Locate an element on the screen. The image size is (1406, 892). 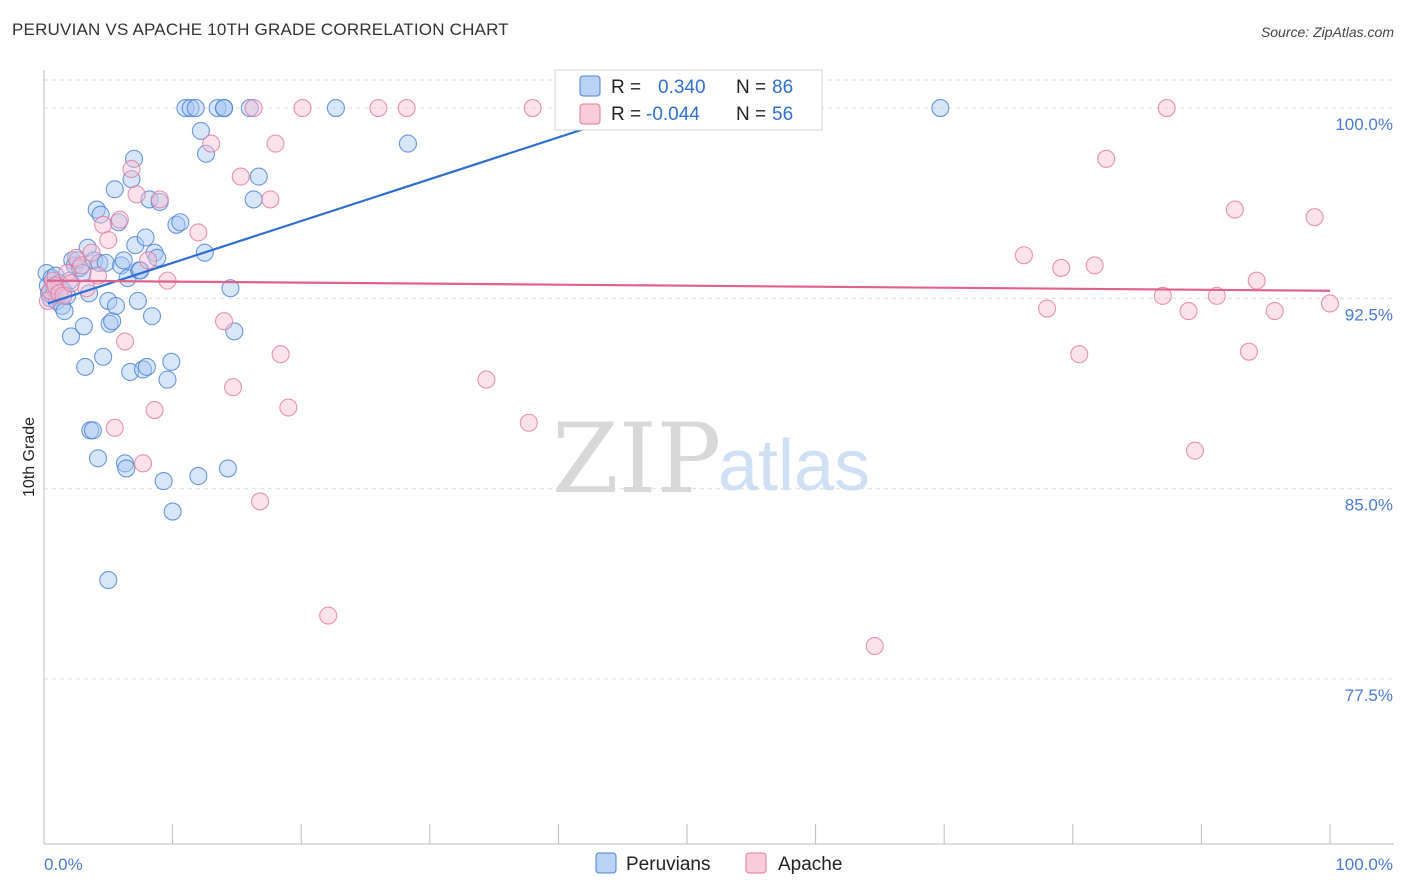
stats-n-label-apache: N = is located at coordinates (751, 114).